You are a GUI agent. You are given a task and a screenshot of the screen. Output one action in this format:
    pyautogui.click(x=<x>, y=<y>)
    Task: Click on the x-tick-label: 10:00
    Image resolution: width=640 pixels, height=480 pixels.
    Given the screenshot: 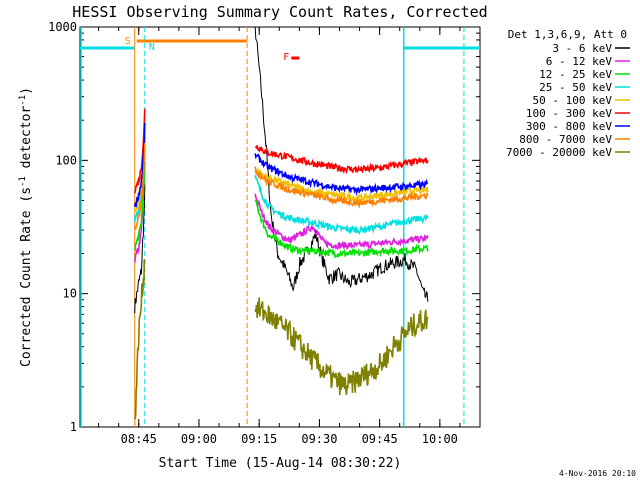 What is the action you would take?
    pyautogui.click(x=440, y=439)
    